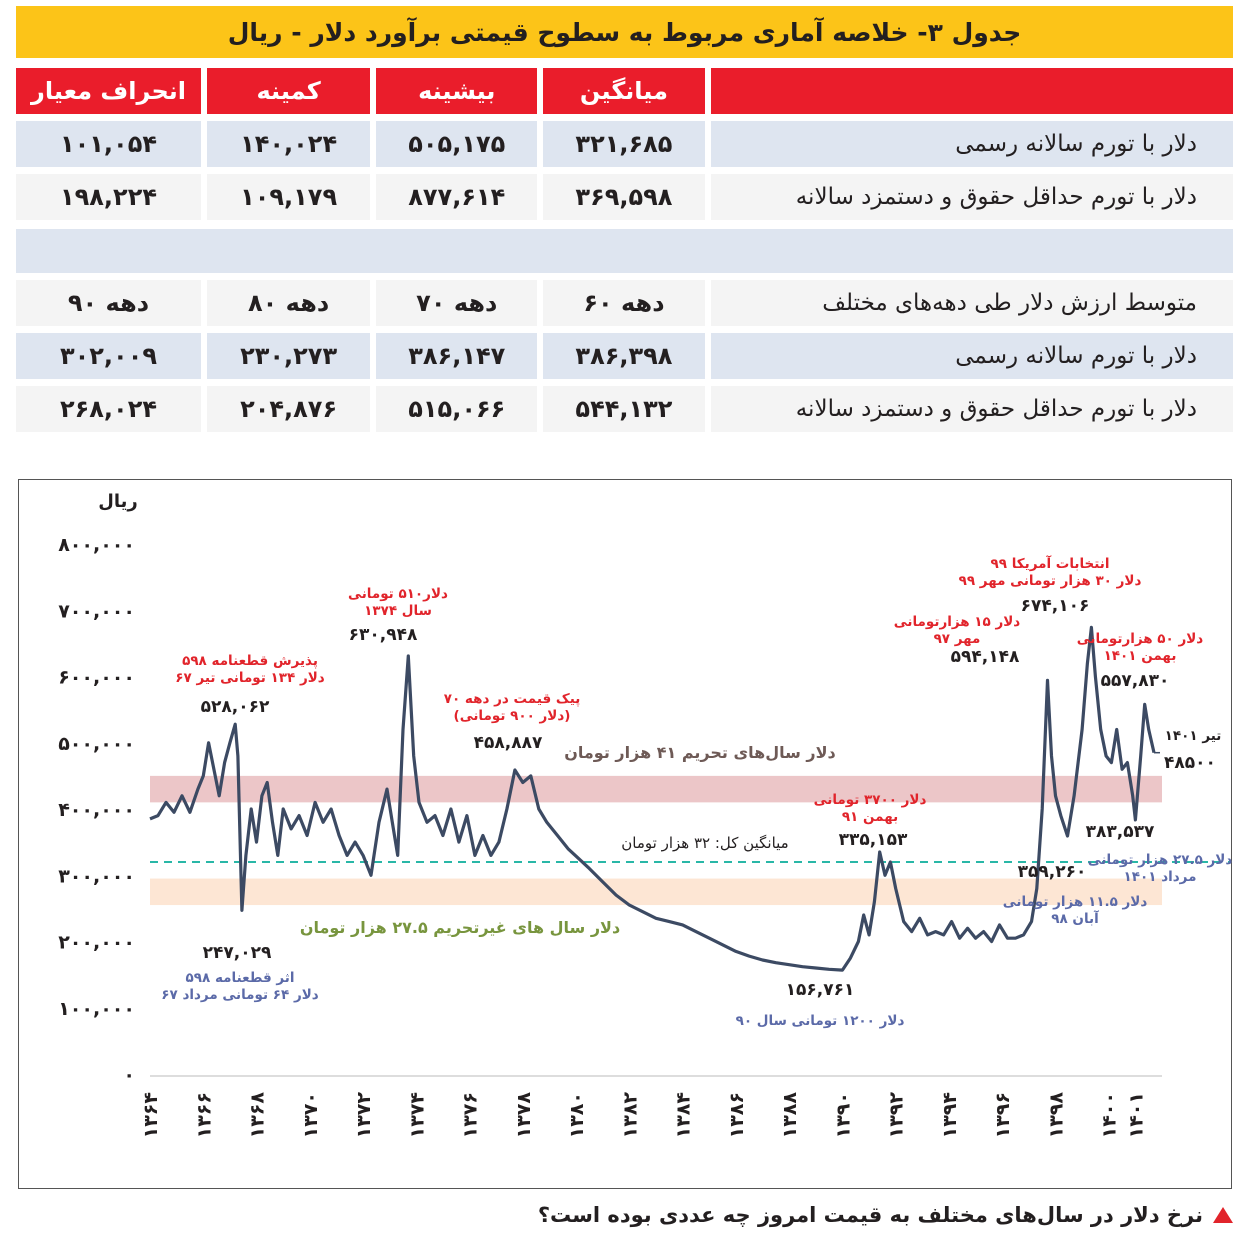  What do you see at coordinates (1193, 736) in the screenshot?
I see `annotation-note: تیر ۱۴۰۱` at bounding box center [1193, 736].